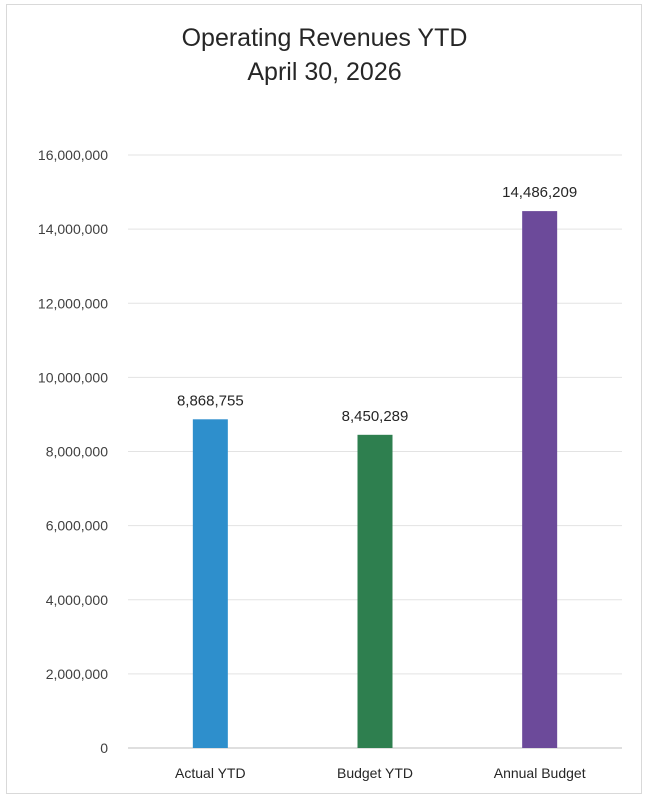 The height and width of the screenshot is (801, 649). What do you see at coordinates (539, 192) in the screenshot?
I see `data-label: 14,486,209` at bounding box center [539, 192].